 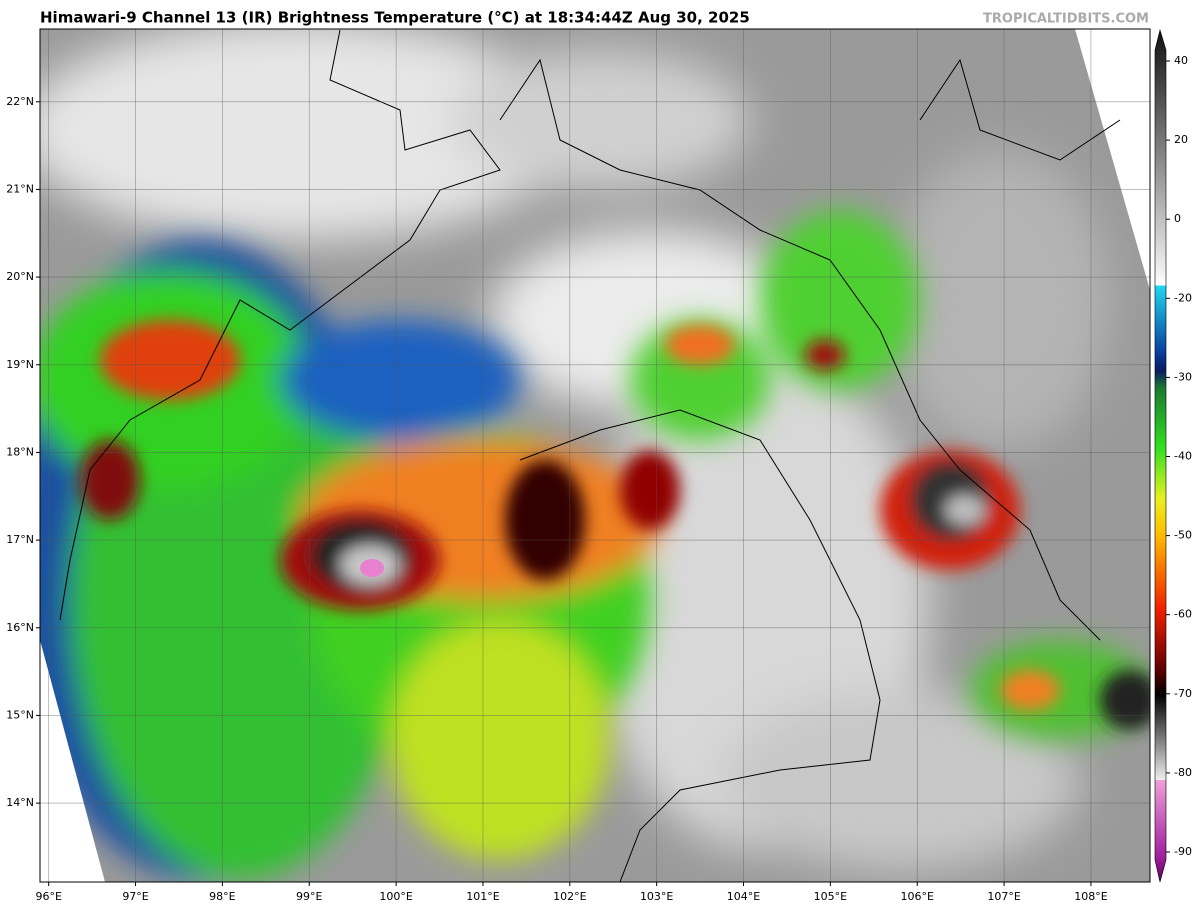 What do you see at coordinates (222, 896) in the screenshot?
I see `lon-label: 98°E` at bounding box center [222, 896].